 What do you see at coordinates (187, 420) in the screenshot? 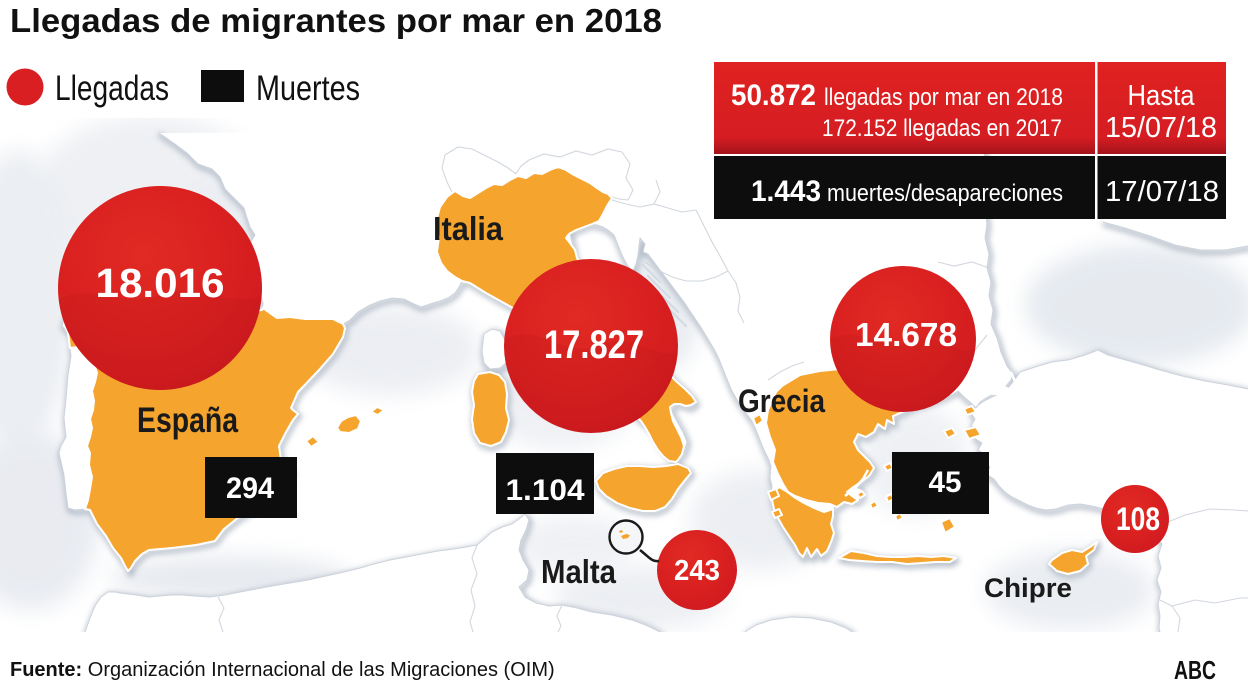
I see `svg-text: España` at bounding box center [187, 420].